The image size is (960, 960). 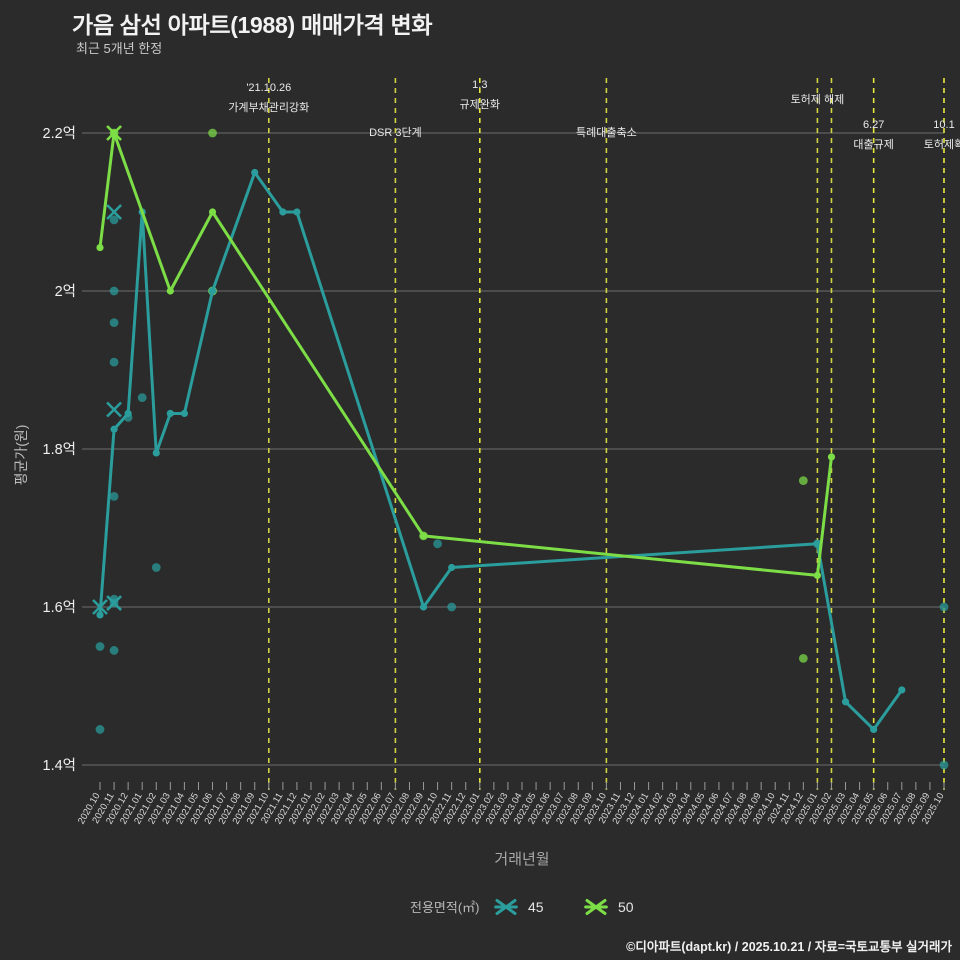 I want to click on event-label-top: 1.3, so click(x=479, y=85).